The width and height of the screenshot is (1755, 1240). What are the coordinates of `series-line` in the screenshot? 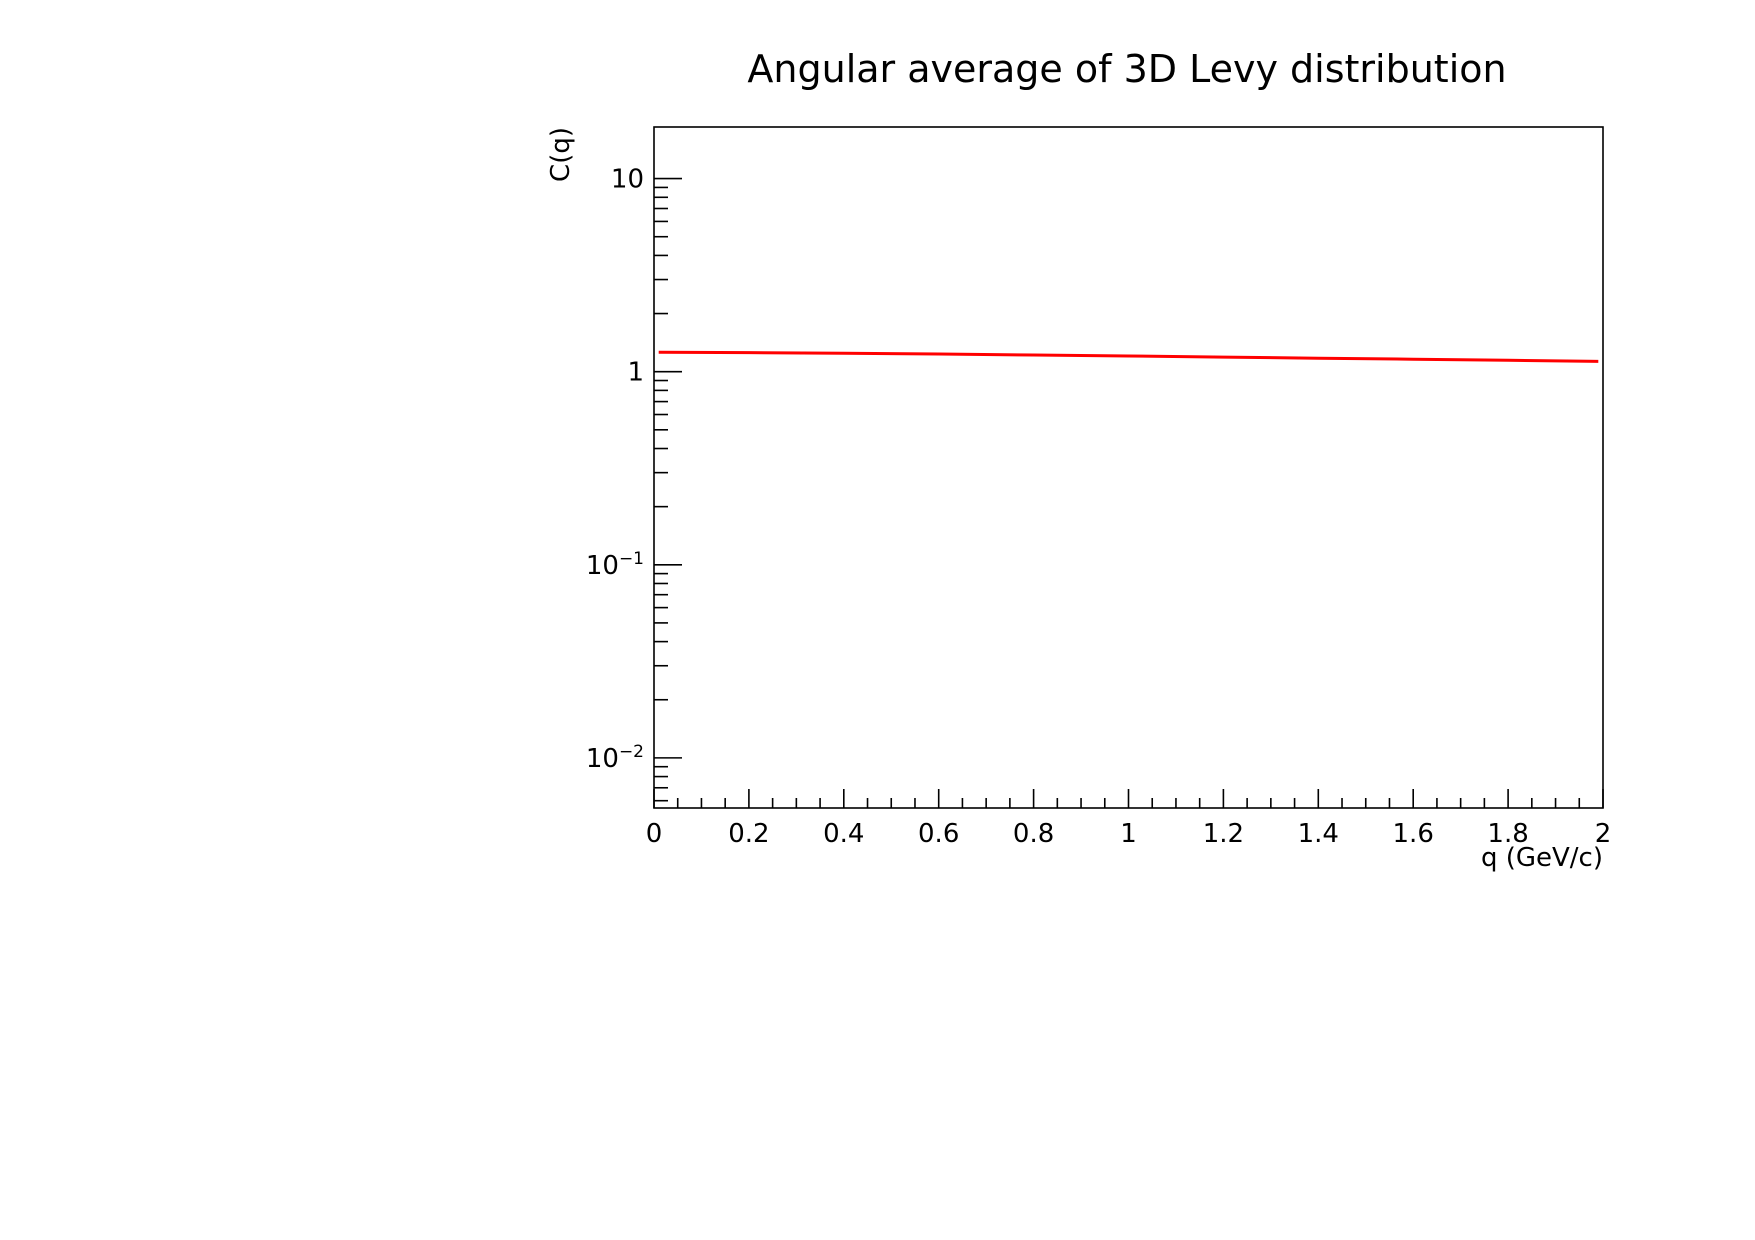 It's located at (1128, 356).